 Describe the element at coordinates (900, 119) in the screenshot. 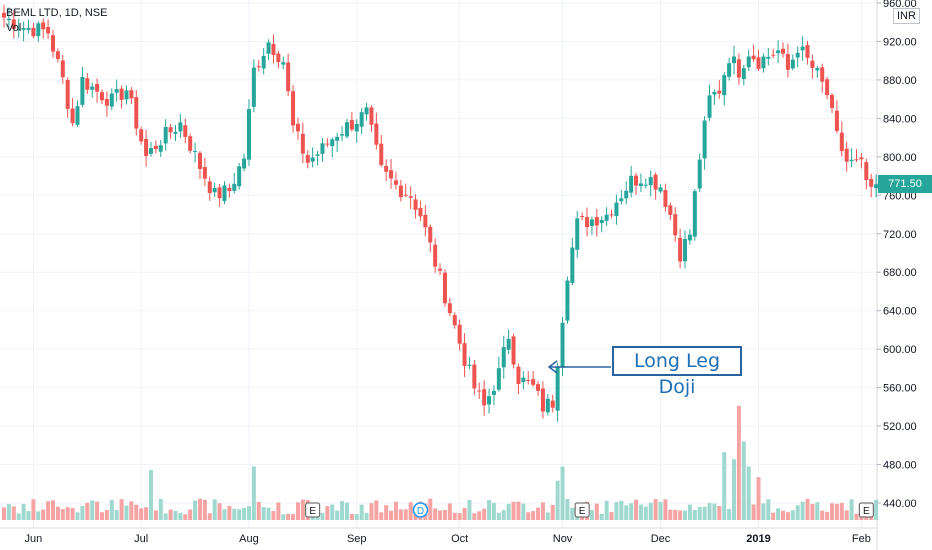

I see `y-tick-label: 840.00` at that location.